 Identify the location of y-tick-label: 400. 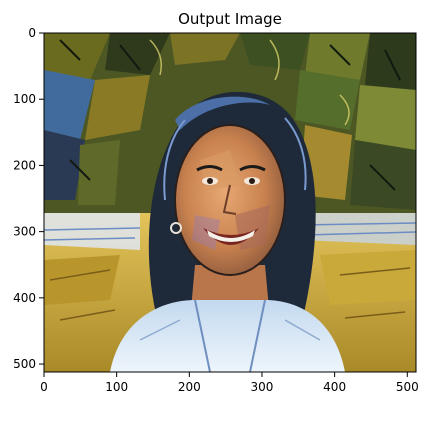
(24, 298).